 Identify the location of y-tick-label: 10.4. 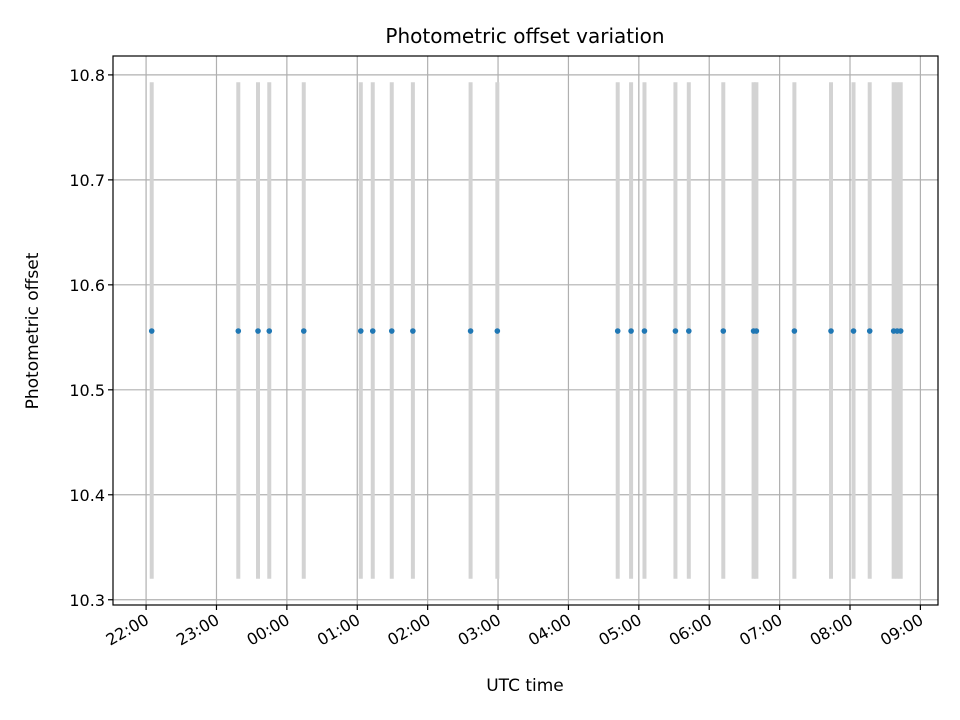
(87, 495).